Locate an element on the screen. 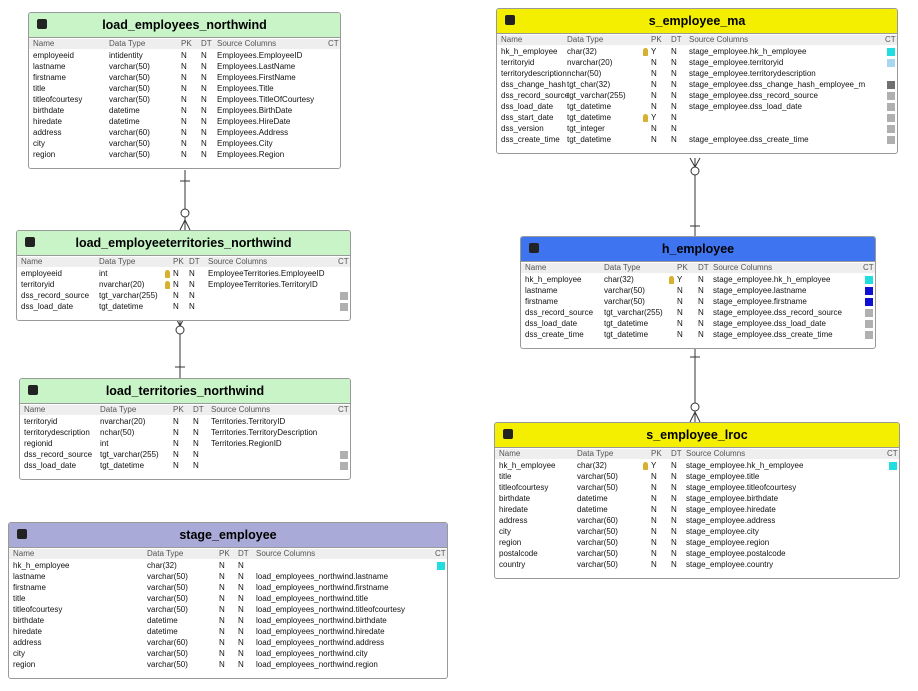 This screenshot has width=918, height=691. cell-name: dss_start_date is located at coordinates (527, 117).